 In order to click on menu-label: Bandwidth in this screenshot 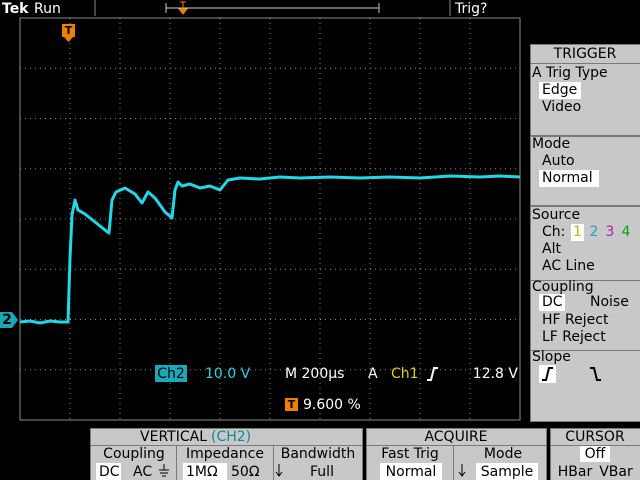, I will do `click(318, 454)`.